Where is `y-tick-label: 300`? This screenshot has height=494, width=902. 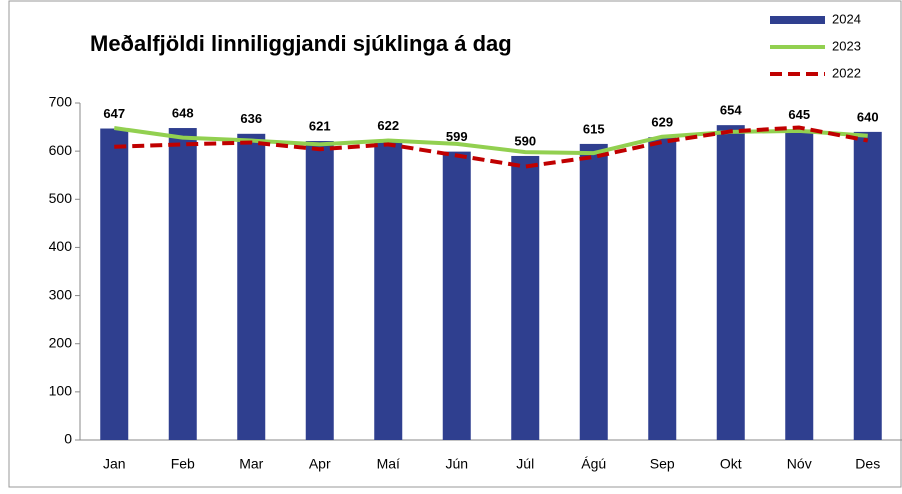
y-tick-label: 300 is located at coordinates (61, 294).